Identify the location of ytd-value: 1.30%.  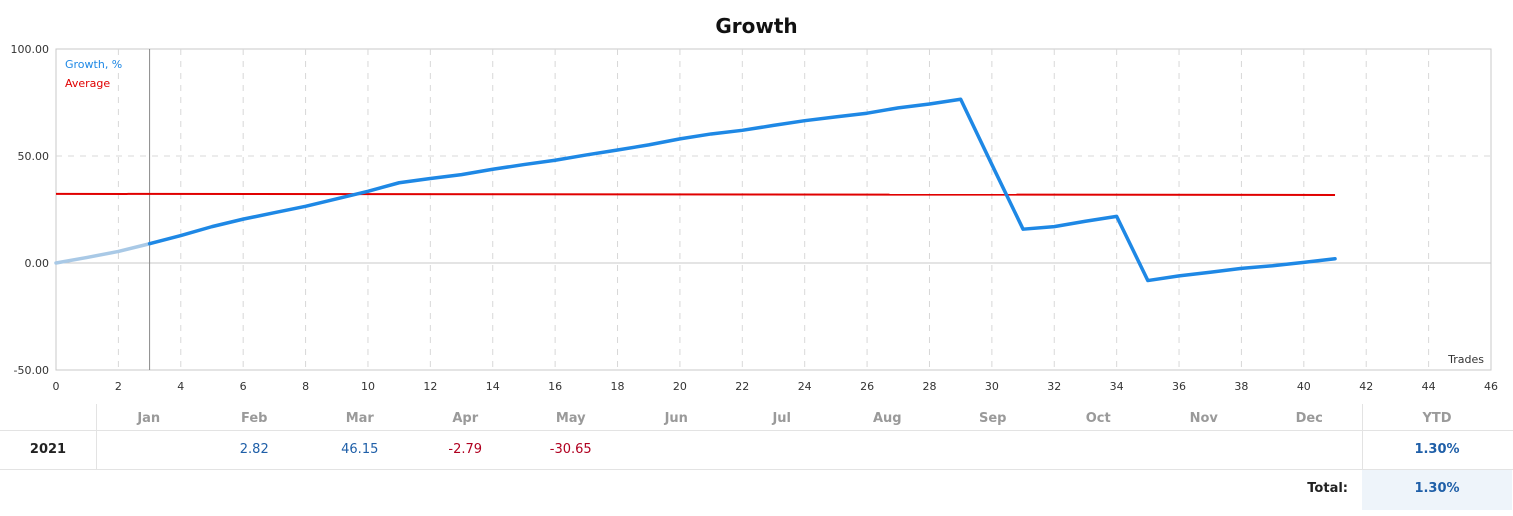
(1437, 449).